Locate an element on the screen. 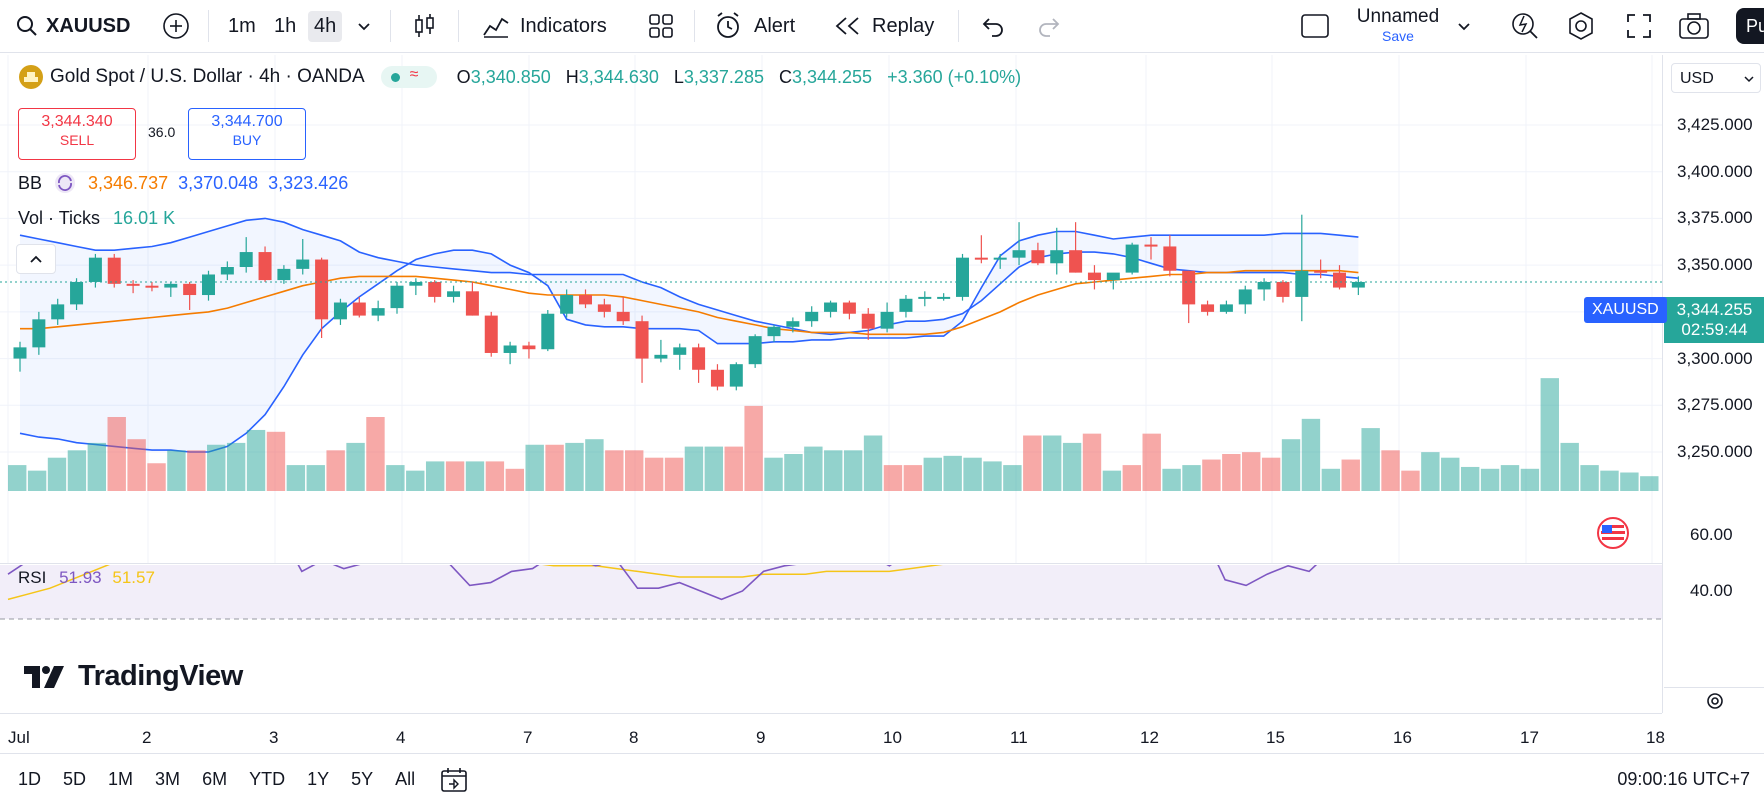 The height and width of the screenshot is (804, 1764). quick-search-button is located at coordinates (1525, 26).